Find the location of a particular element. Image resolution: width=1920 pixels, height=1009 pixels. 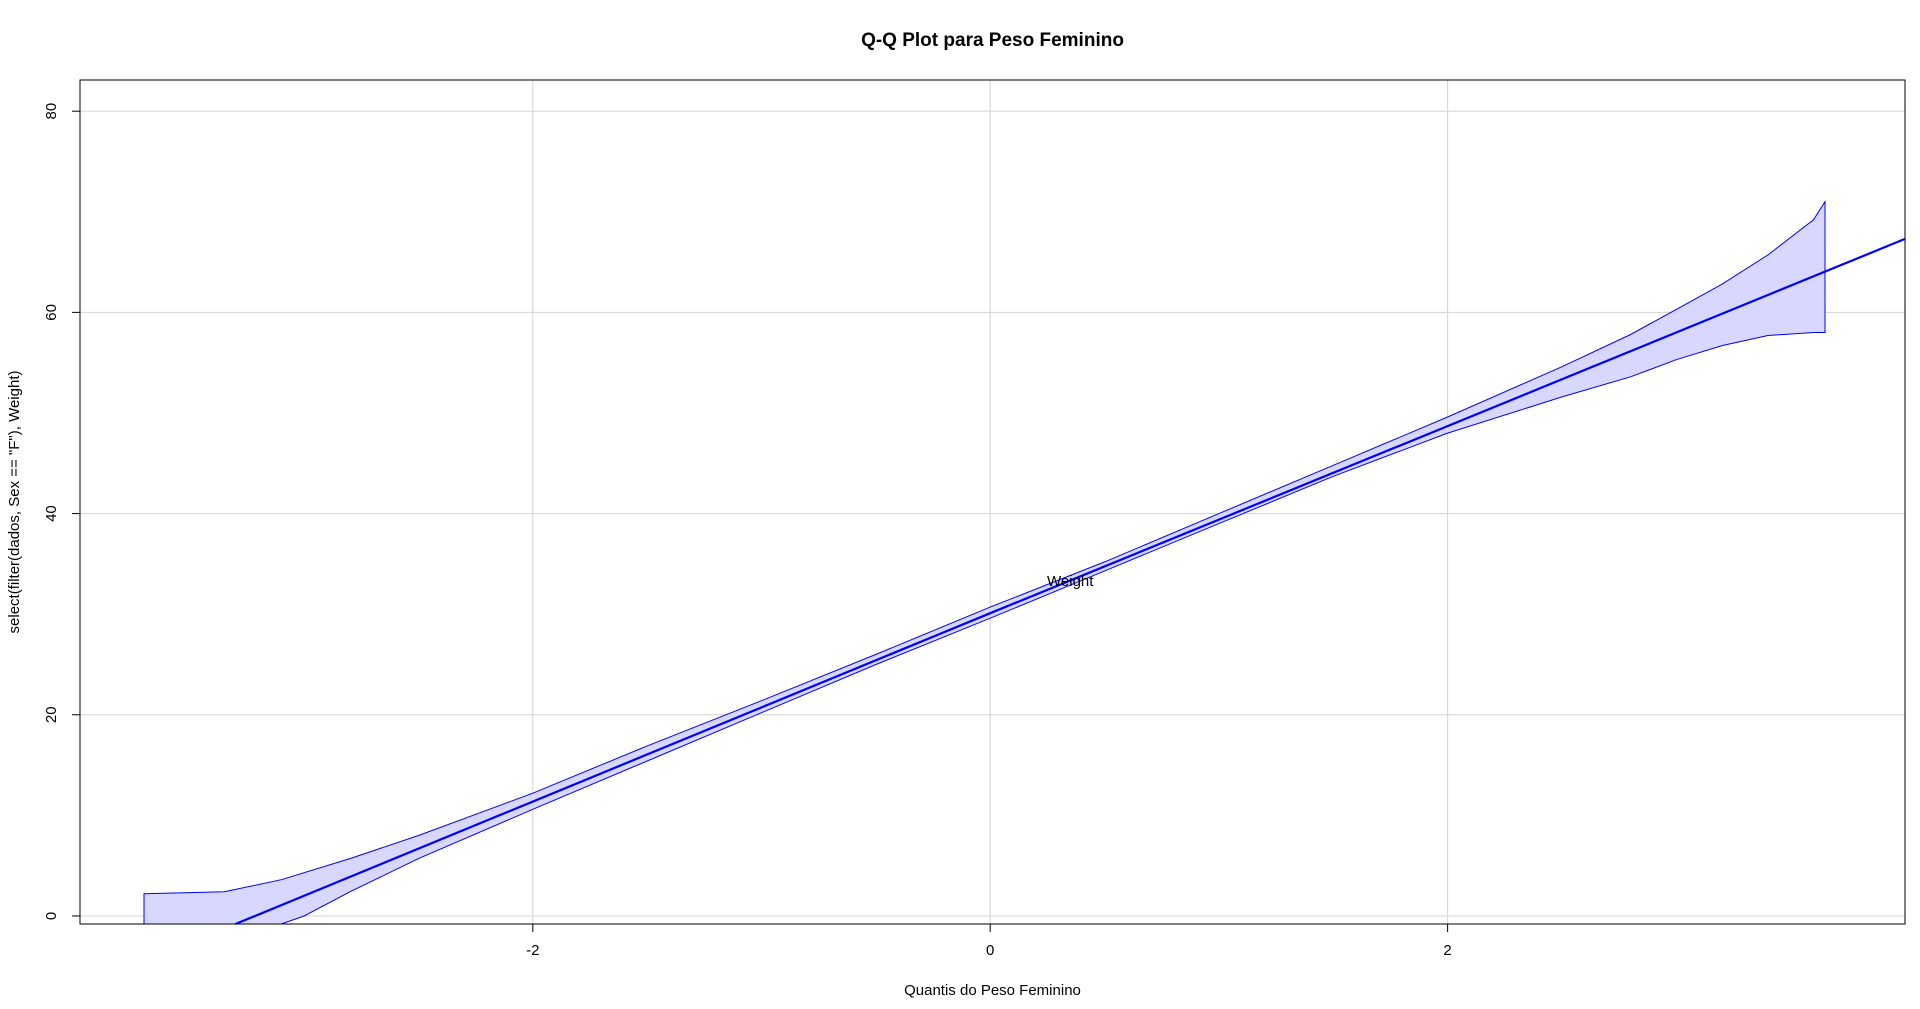

y-tick-label: 40 is located at coordinates (51, 513).